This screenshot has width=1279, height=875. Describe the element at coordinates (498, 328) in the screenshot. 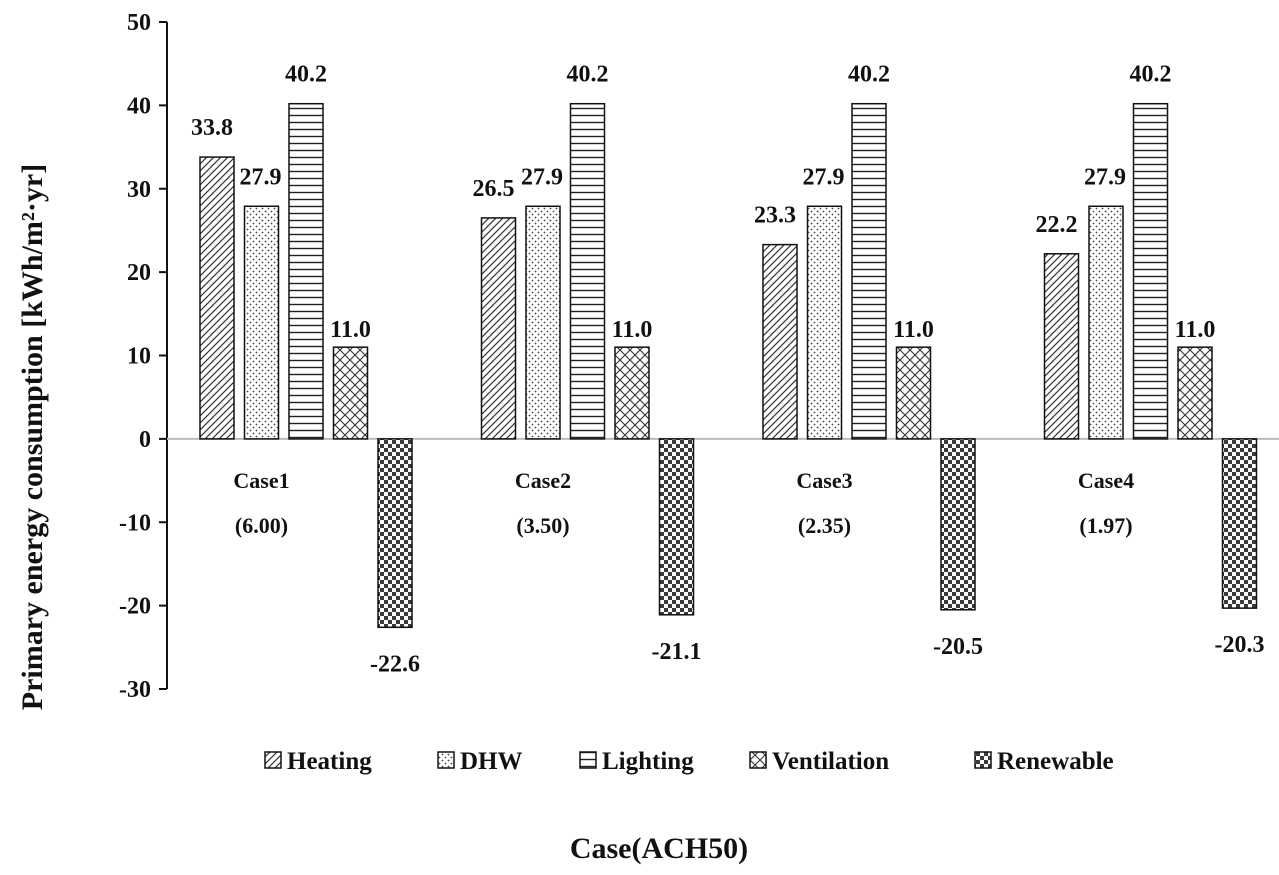

I see `bar-heating-case2` at that location.